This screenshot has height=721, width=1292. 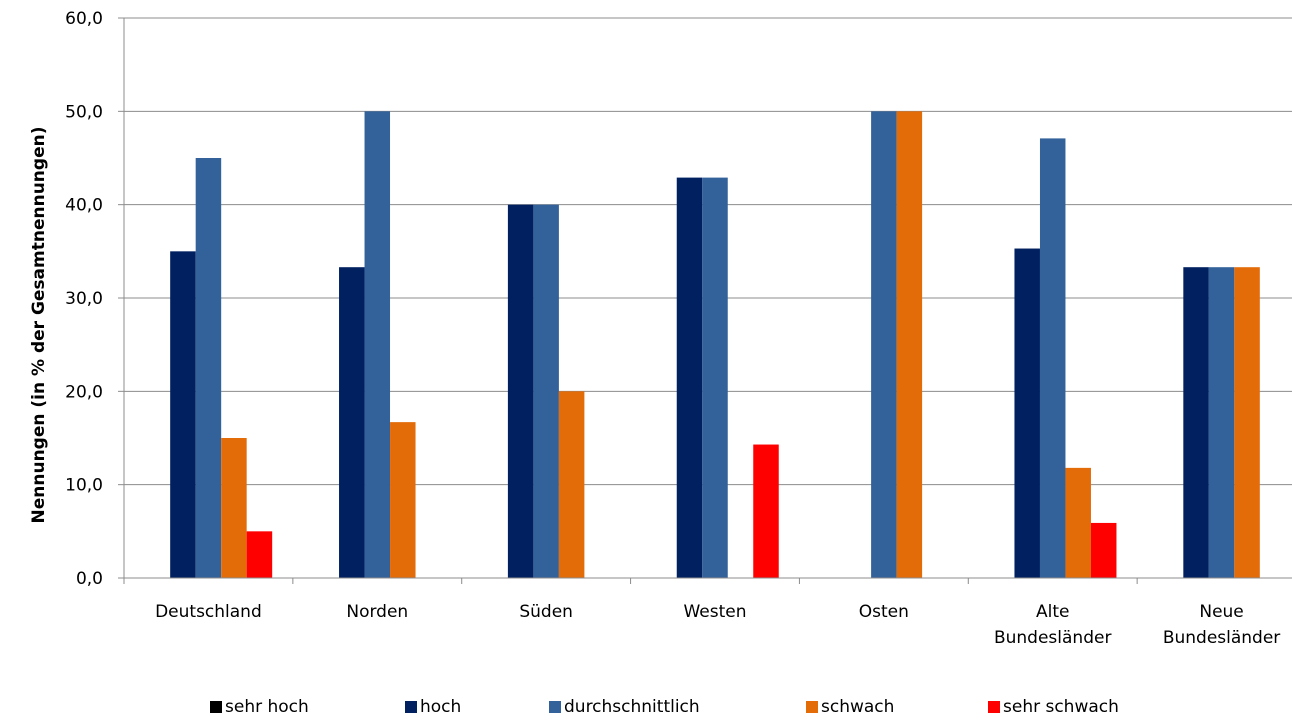 I want to click on x-tick-label: Süden, so click(x=546, y=612).